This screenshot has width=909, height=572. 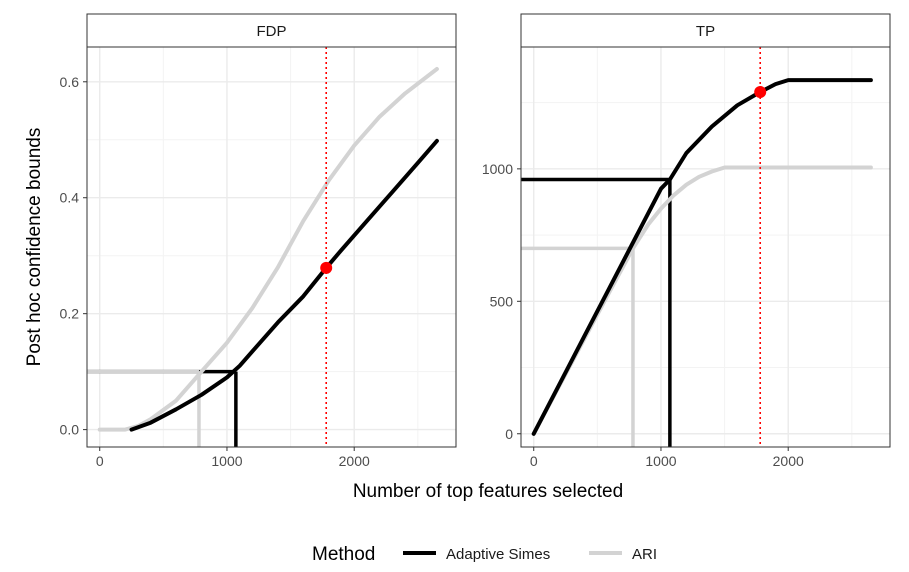 I want to click on highlight-point-fdp, so click(x=326, y=267).